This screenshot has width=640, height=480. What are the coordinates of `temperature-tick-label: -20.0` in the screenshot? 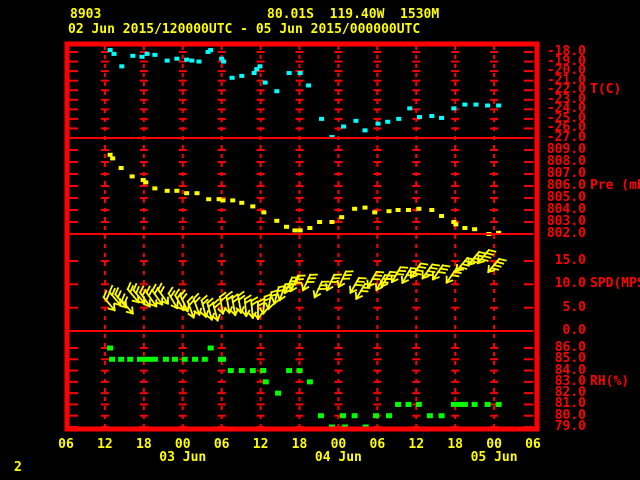 It's located at (566, 71).